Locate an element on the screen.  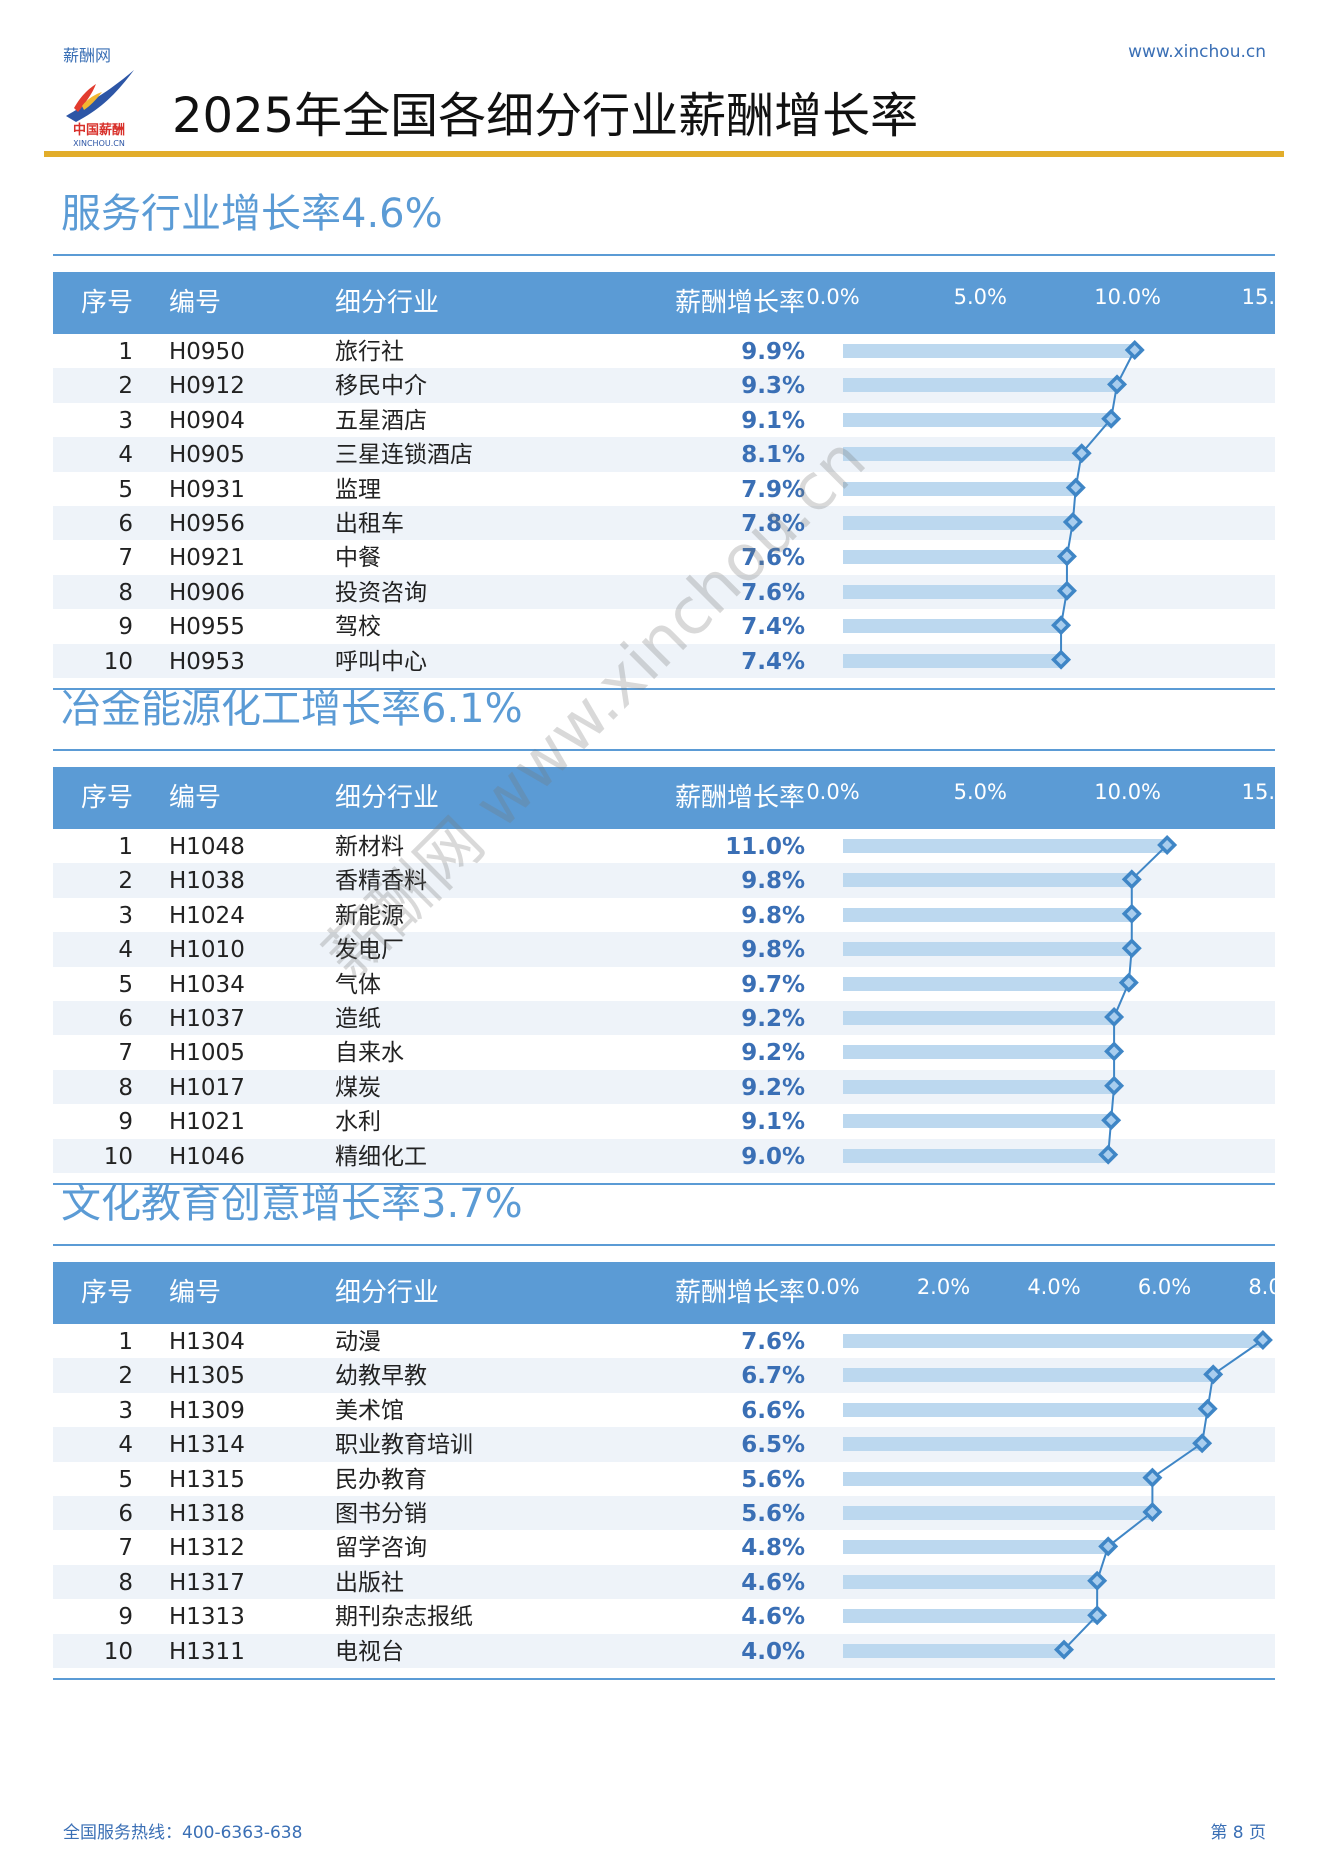
row-code: H1315 is located at coordinates (207, 1479).